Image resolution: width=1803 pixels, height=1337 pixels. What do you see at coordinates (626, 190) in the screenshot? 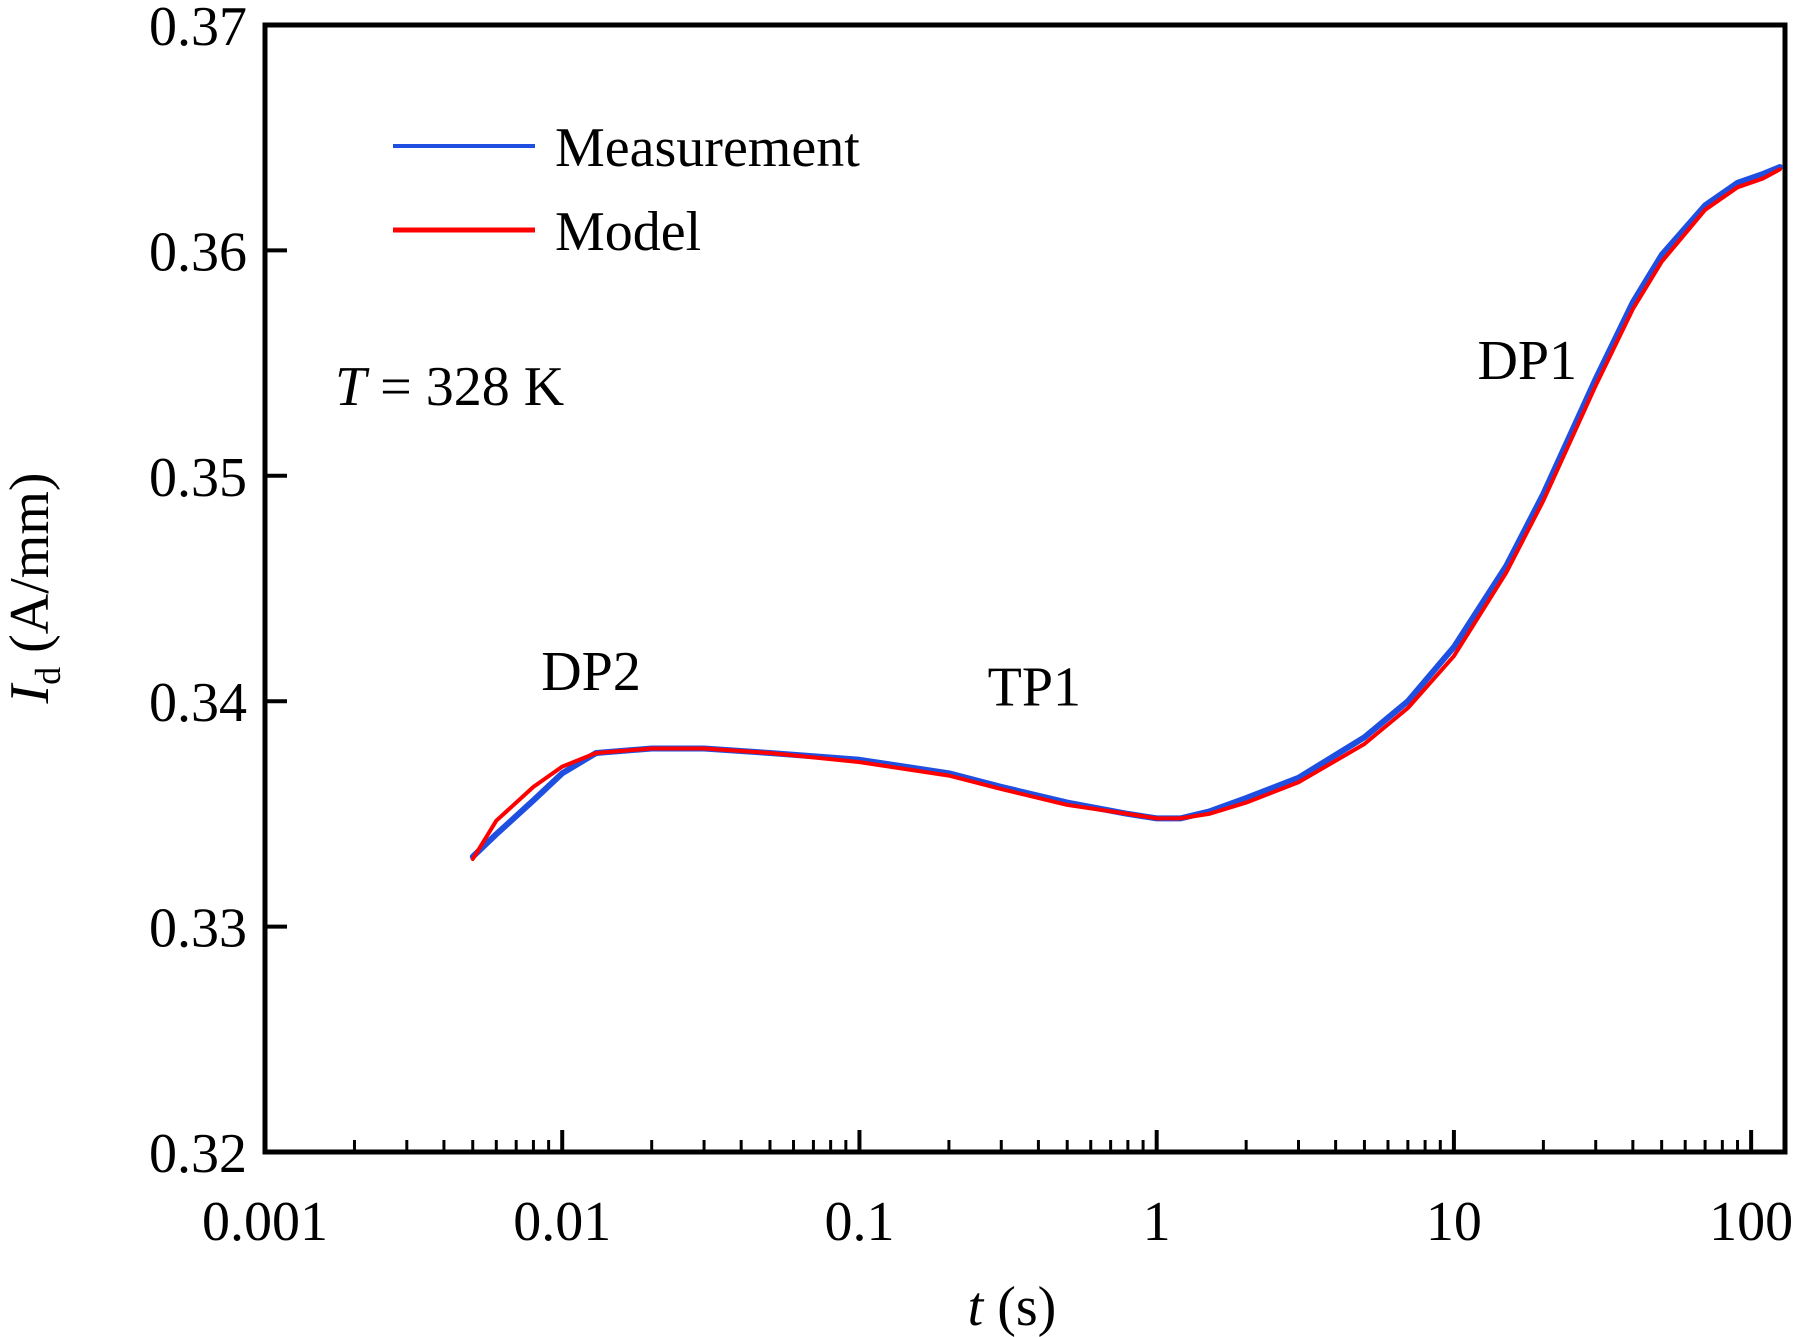
I see `legend: Measurement Model` at bounding box center [626, 190].